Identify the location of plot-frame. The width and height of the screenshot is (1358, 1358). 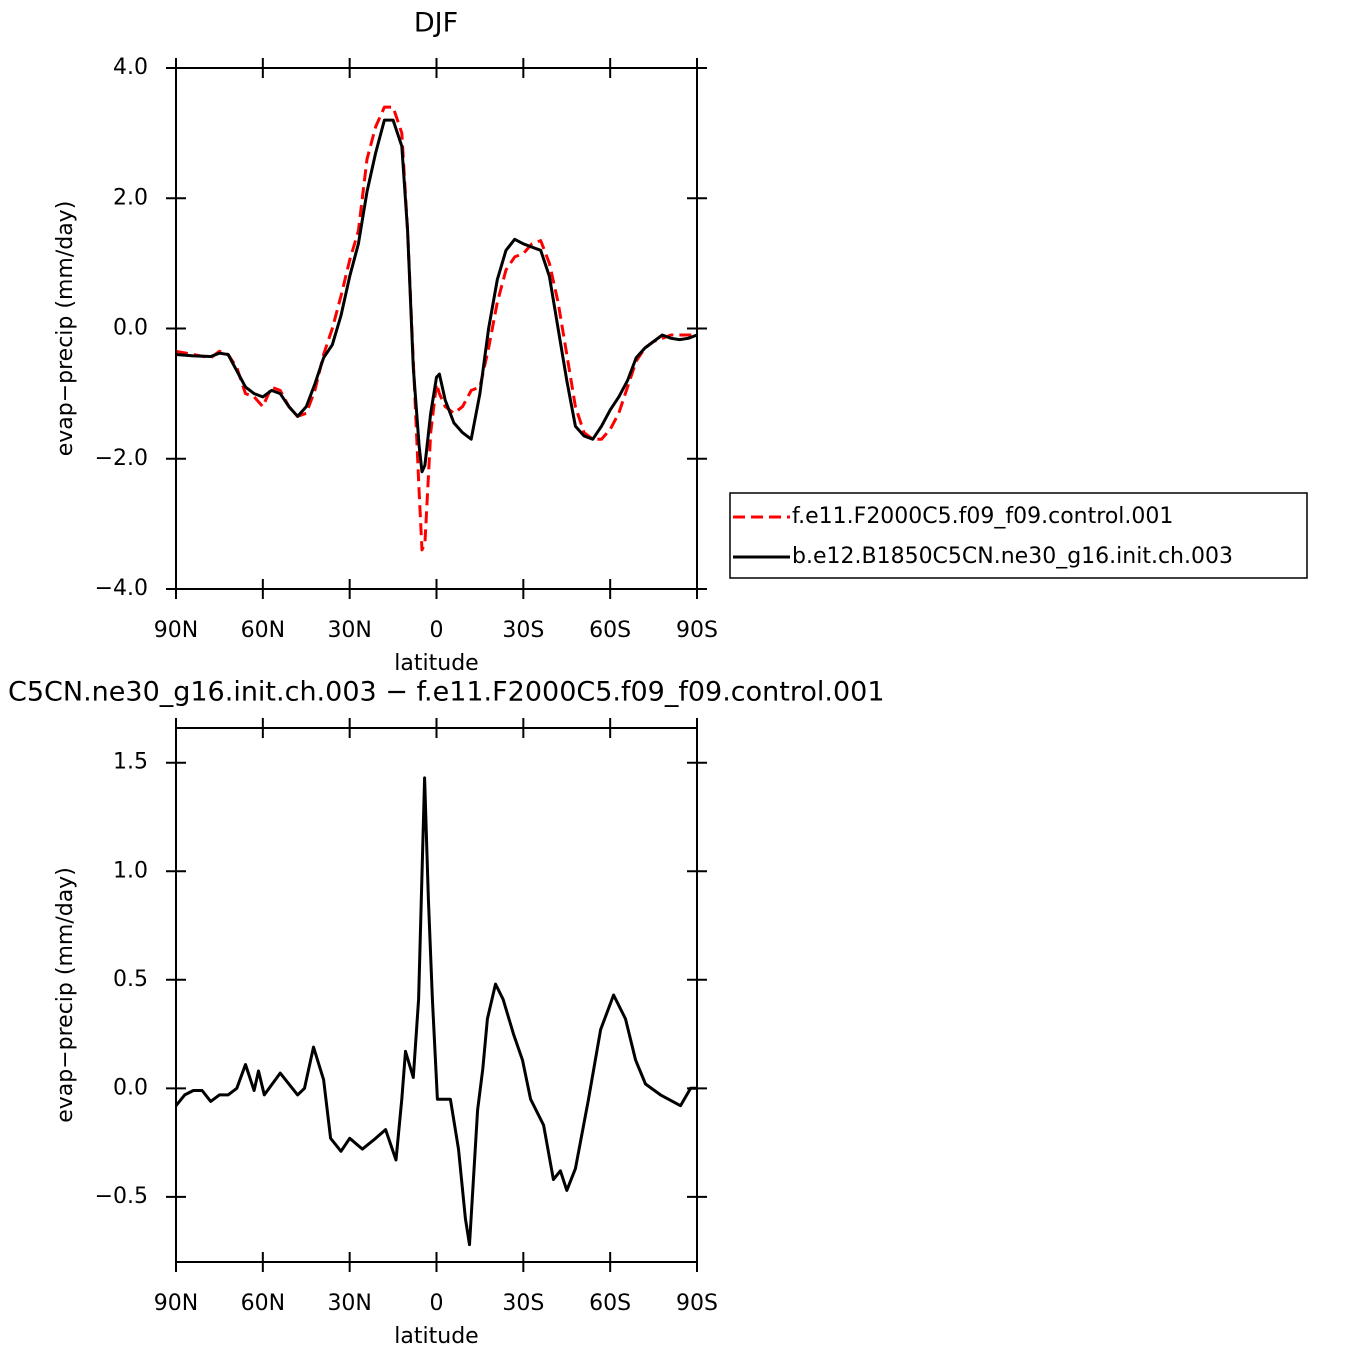
(436, 328).